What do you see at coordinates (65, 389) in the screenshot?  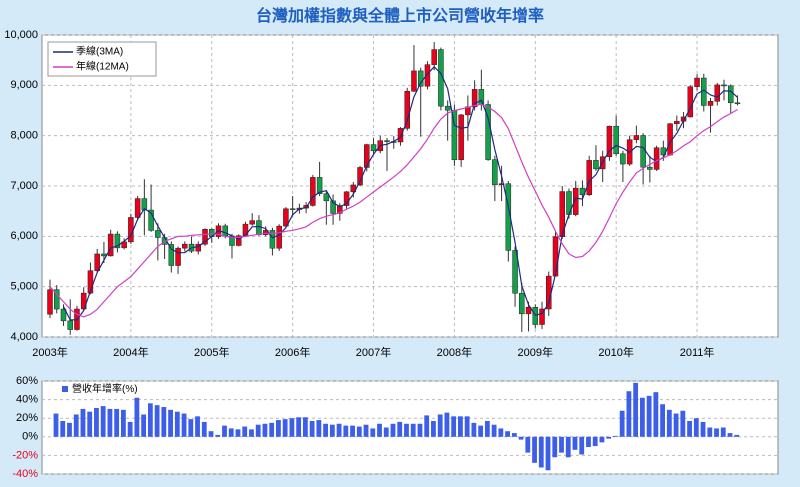 I see `legend-swatch` at bounding box center [65, 389].